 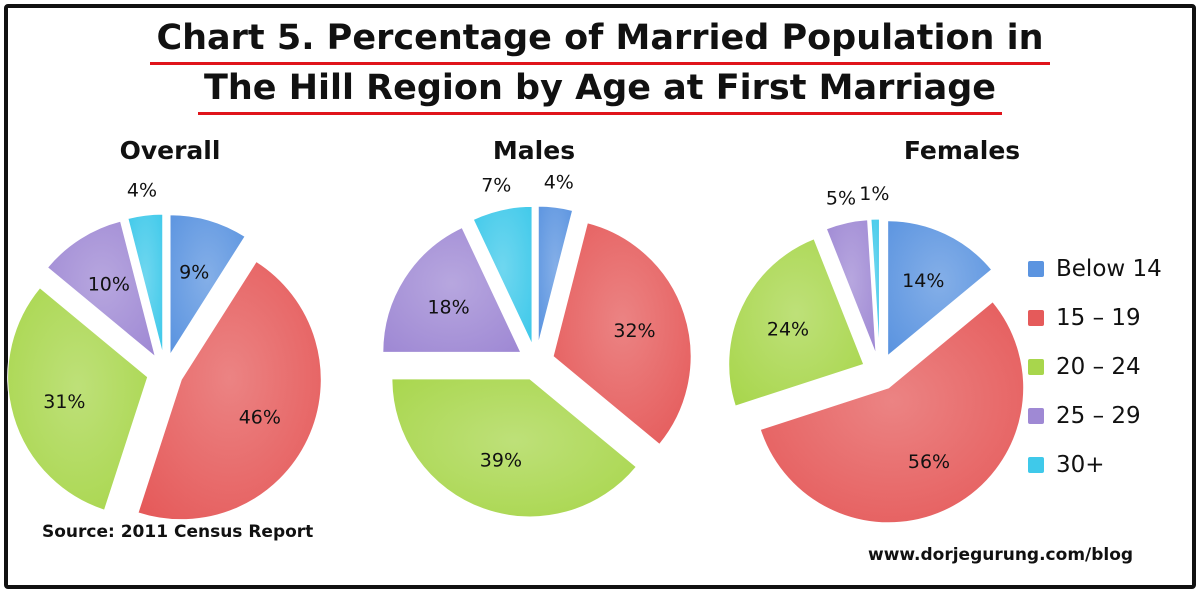 I want to click on legend: Below 14 15 – 19 20 – 24 25 – 29 30+, so click(x=1095, y=366).